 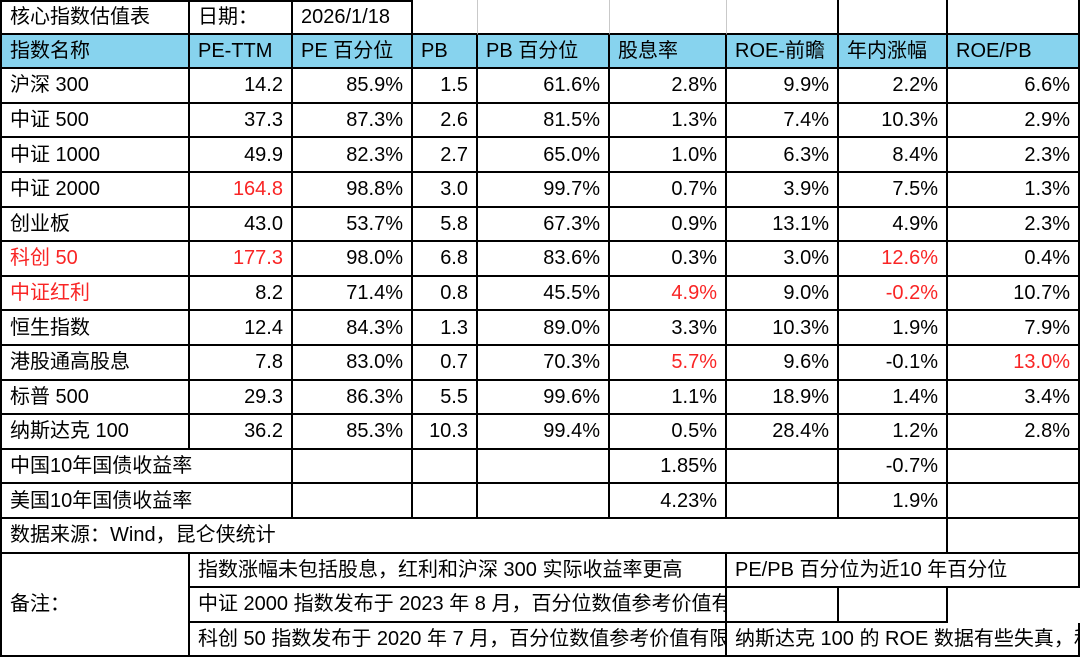 I want to click on cell-value: 83.0%, so click(x=353, y=363).